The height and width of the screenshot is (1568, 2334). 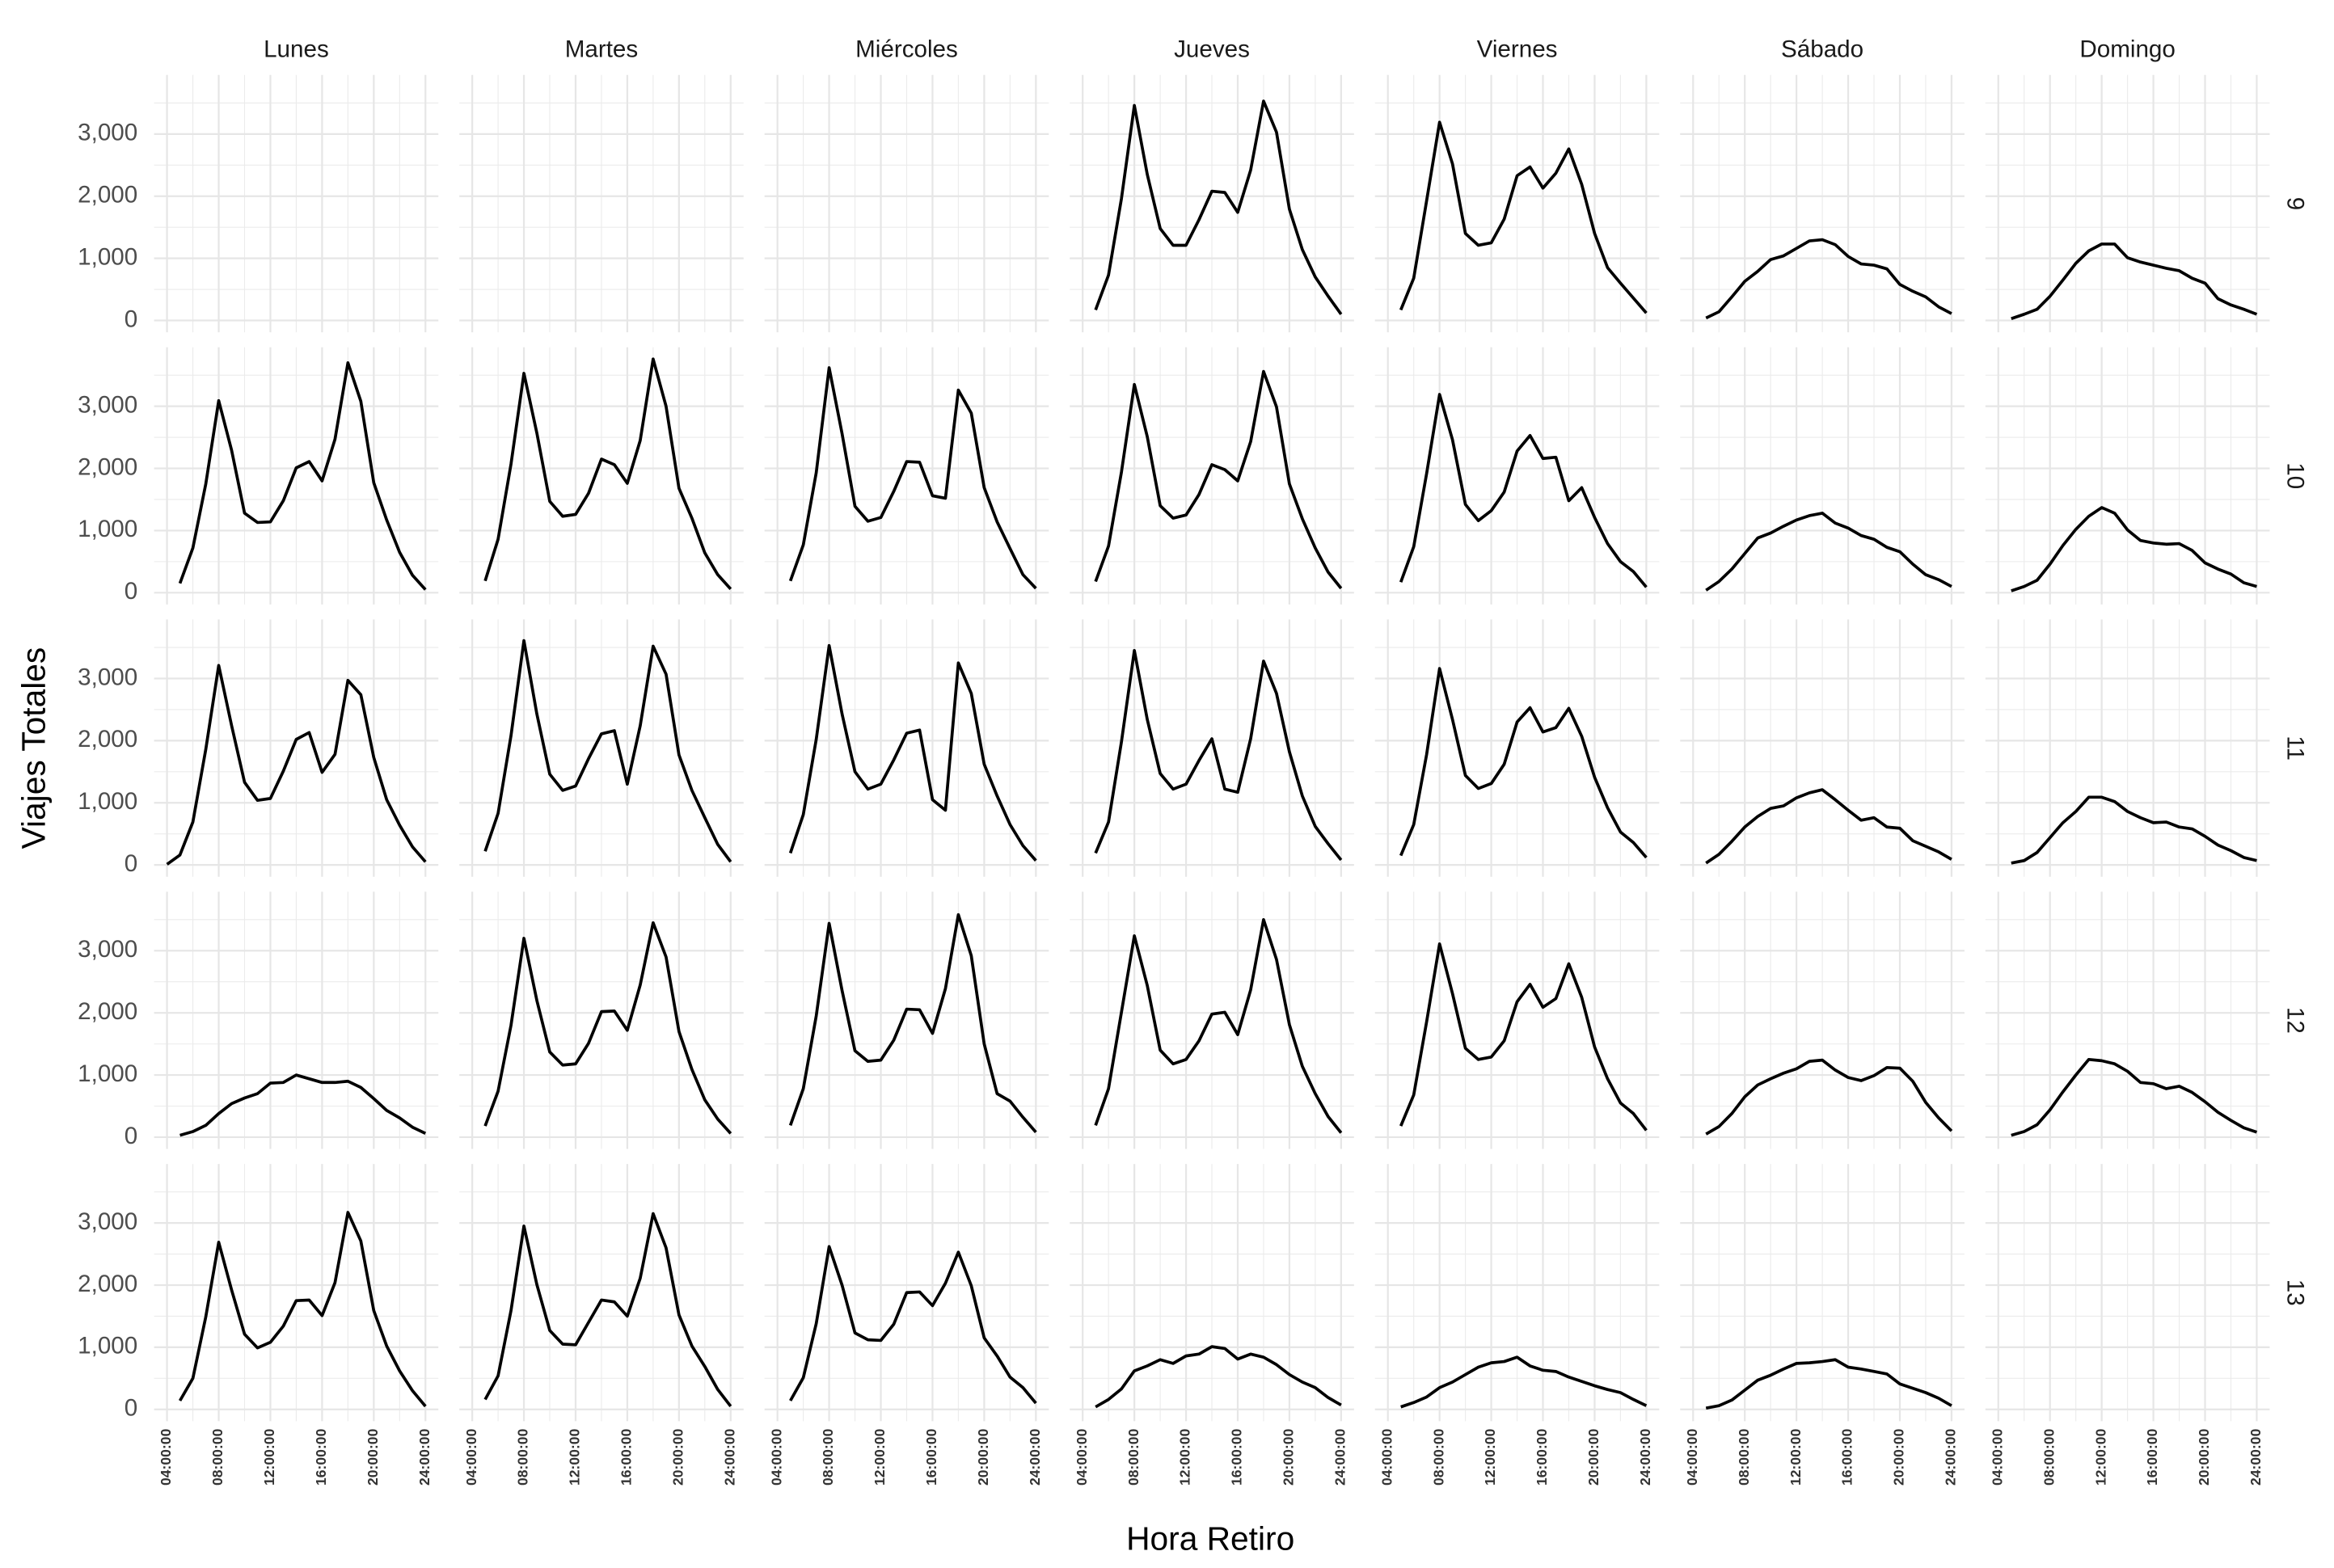 What do you see at coordinates (296, 49) in the screenshot?
I see `column-strip-label: Lunes` at bounding box center [296, 49].